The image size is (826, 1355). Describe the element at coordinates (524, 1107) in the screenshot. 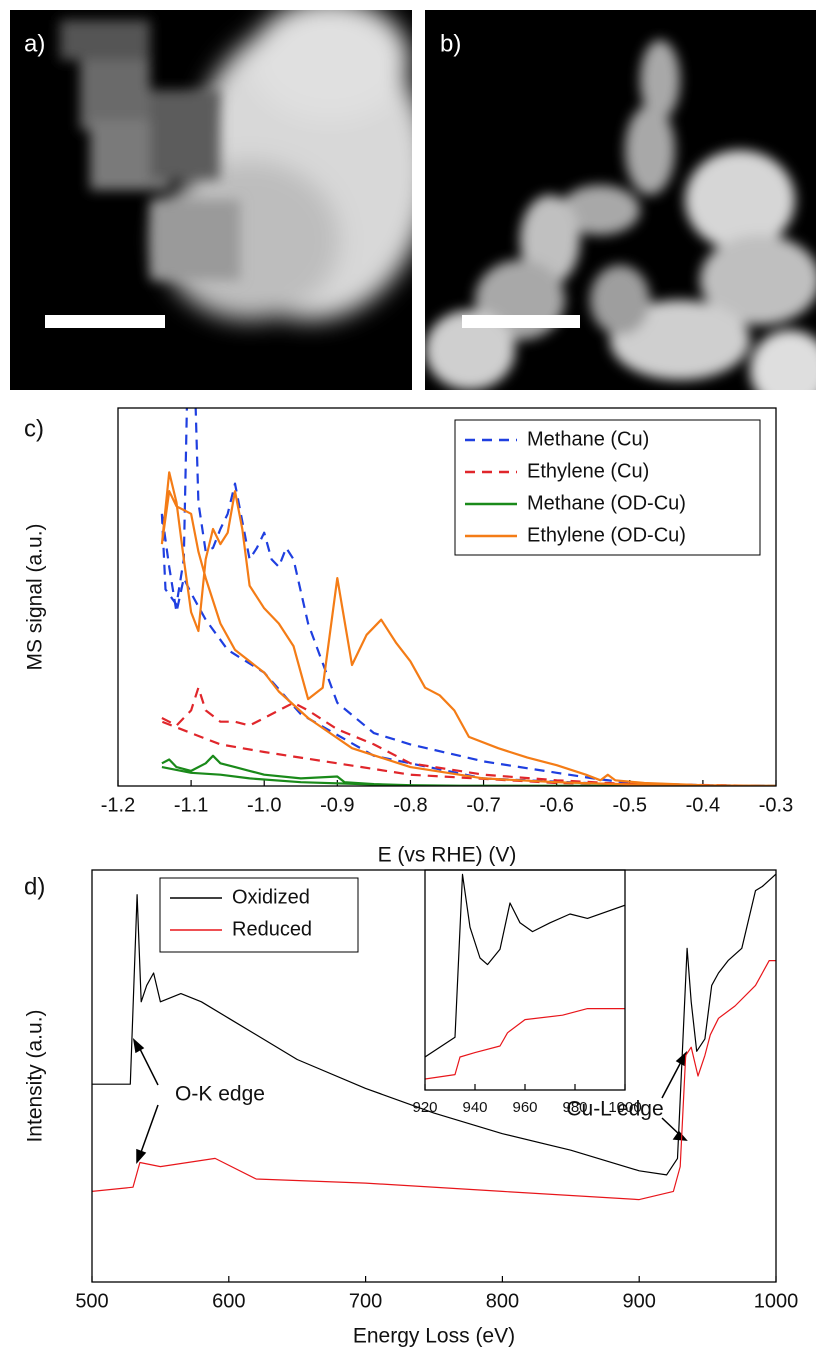

I see `x-tick-label: 960` at that location.